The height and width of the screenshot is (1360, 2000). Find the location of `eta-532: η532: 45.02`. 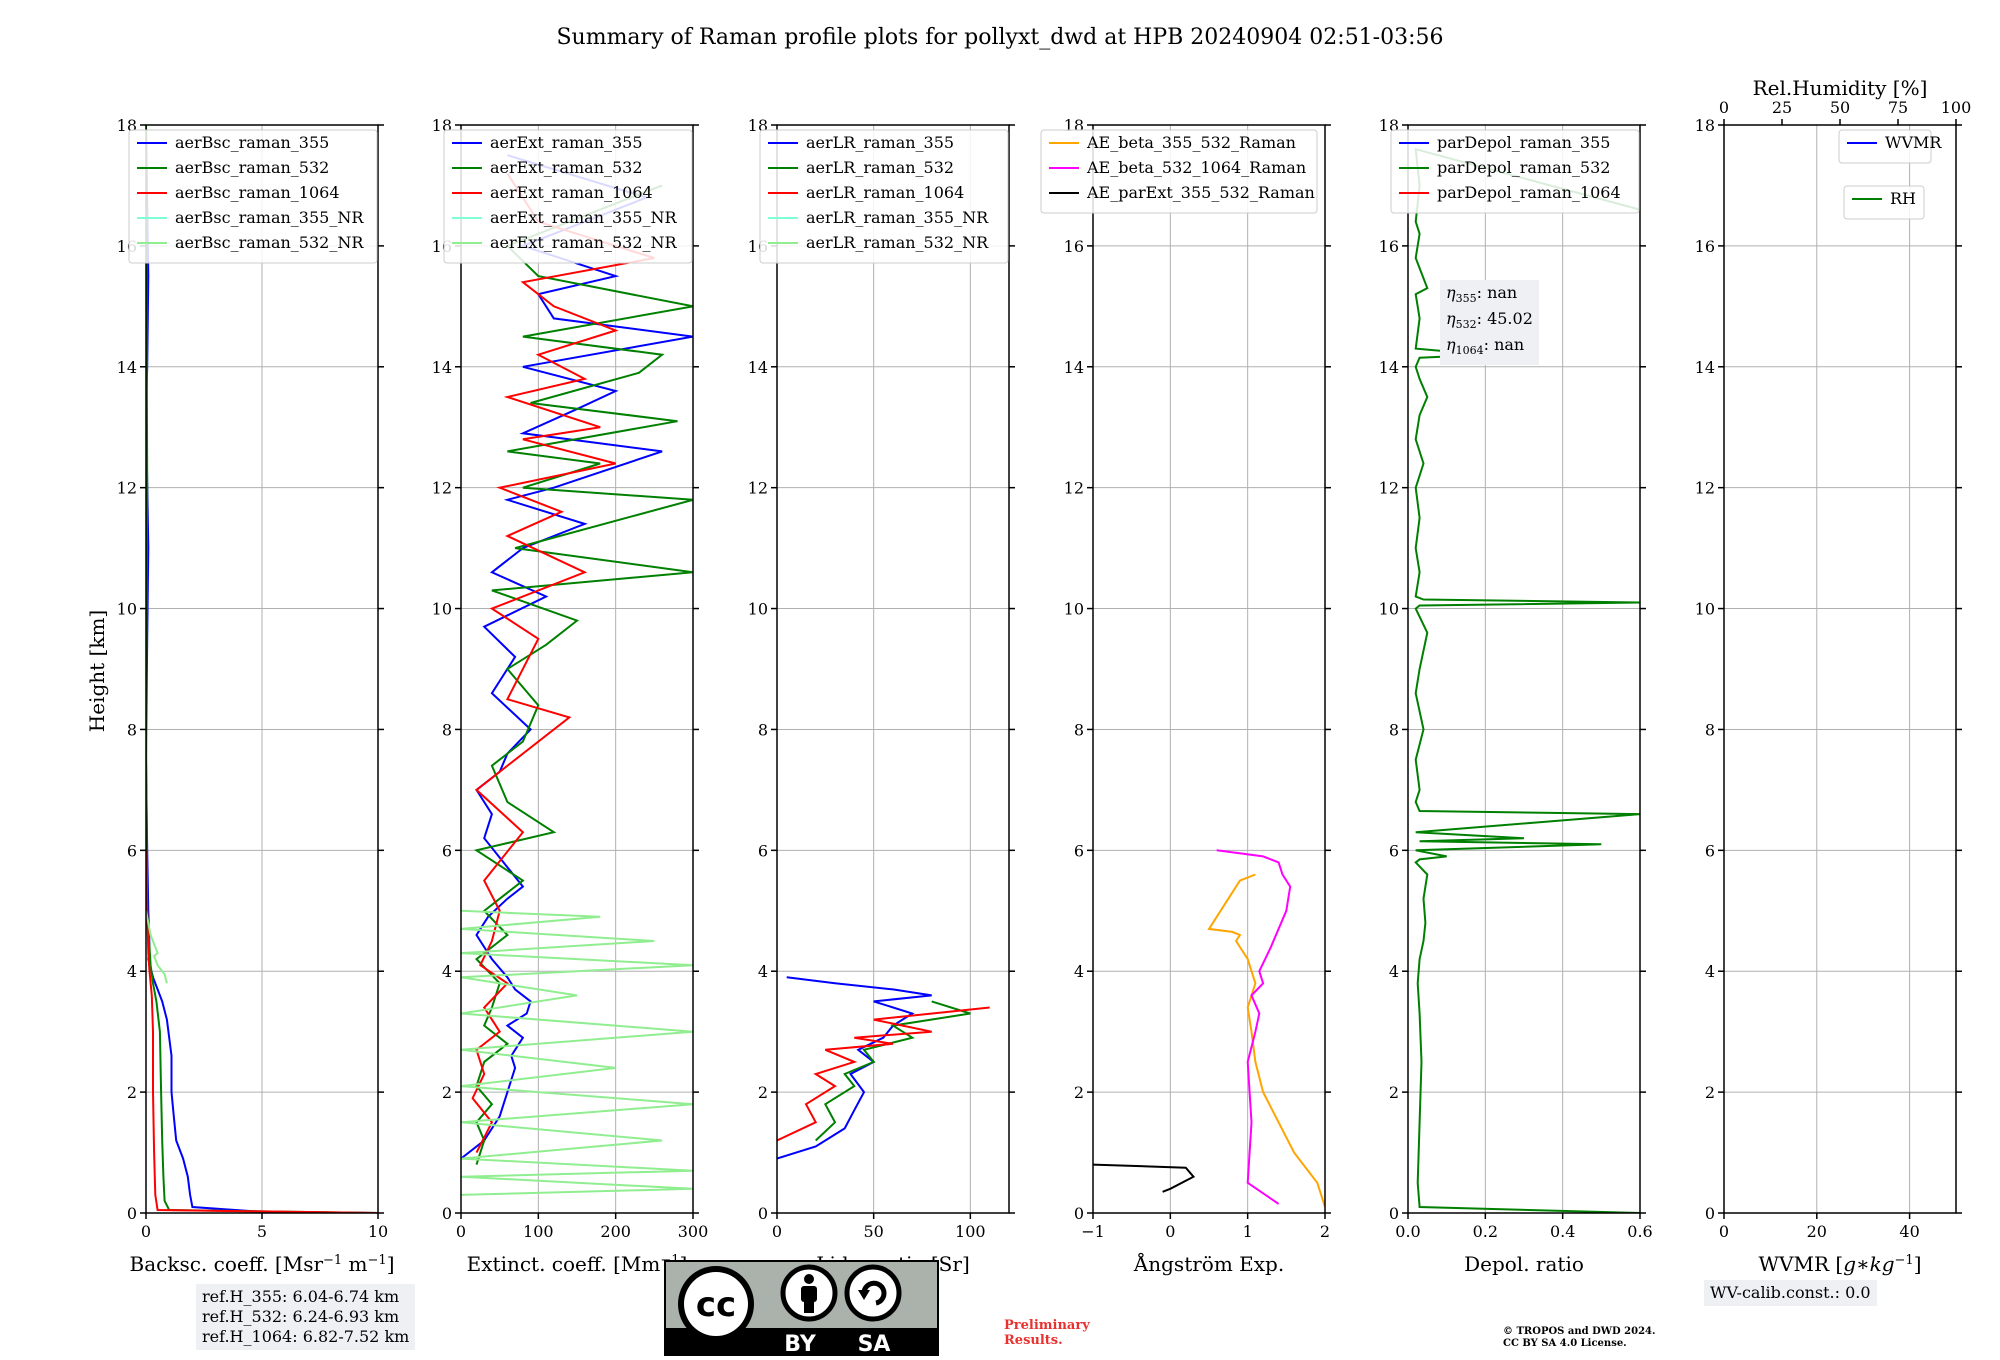

eta-532: η532: 45.02 is located at coordinates (1489, 320).